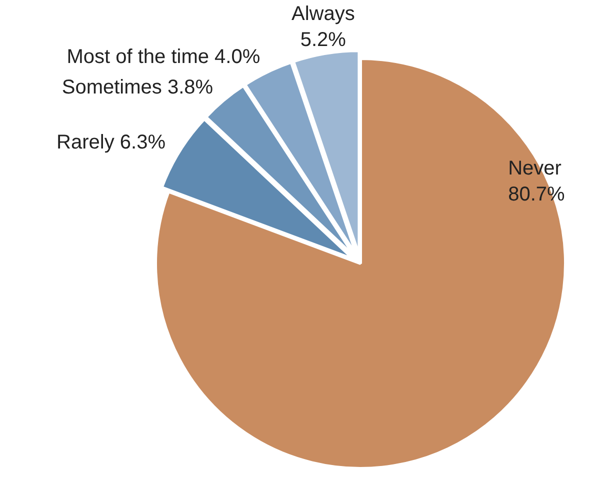 This screenshot has width=594, height=485. I want to click on slice-label: Always, so click(323, 13).